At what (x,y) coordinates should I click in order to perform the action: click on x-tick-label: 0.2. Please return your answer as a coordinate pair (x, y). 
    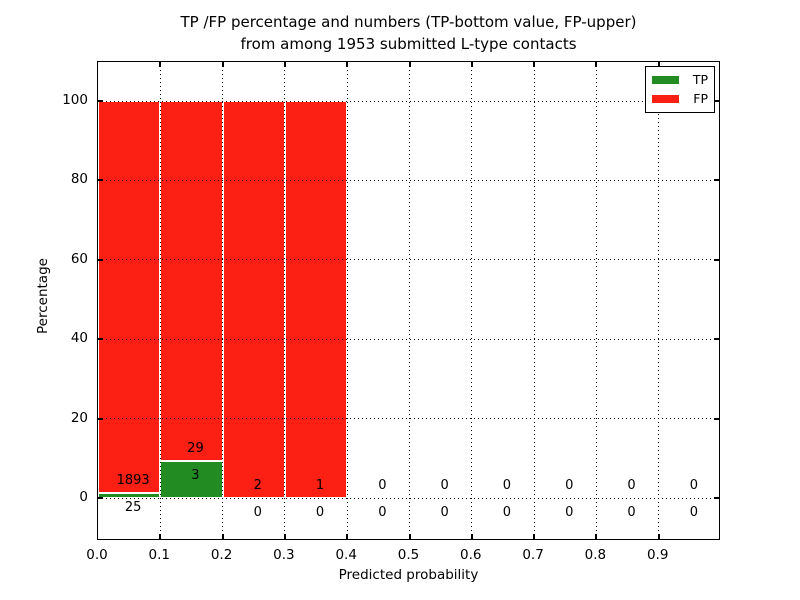
    Looking at the image, I should click on (221, 555).